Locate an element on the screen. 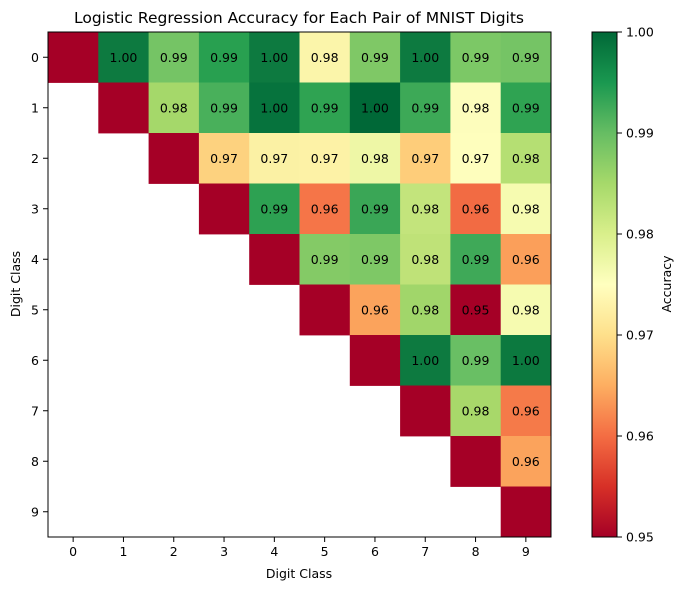 Image resolution: width=686 pixels, height=590 pixels. x-tick-label: 6 is located at coordinates (375, 551).